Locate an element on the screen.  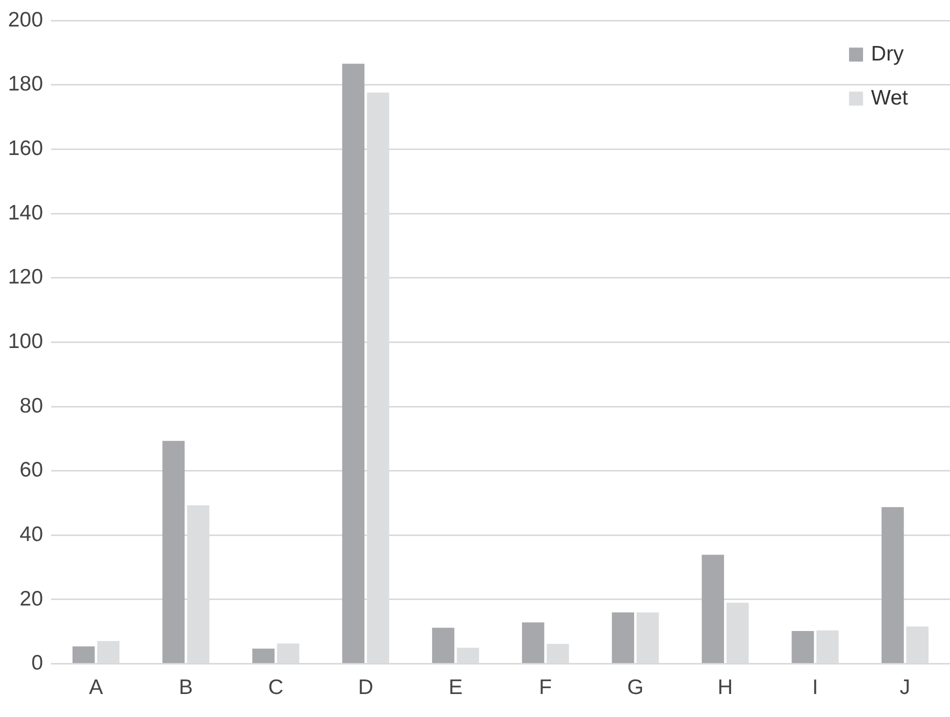
x-tick-label: C is located at coordinates (276, 688).